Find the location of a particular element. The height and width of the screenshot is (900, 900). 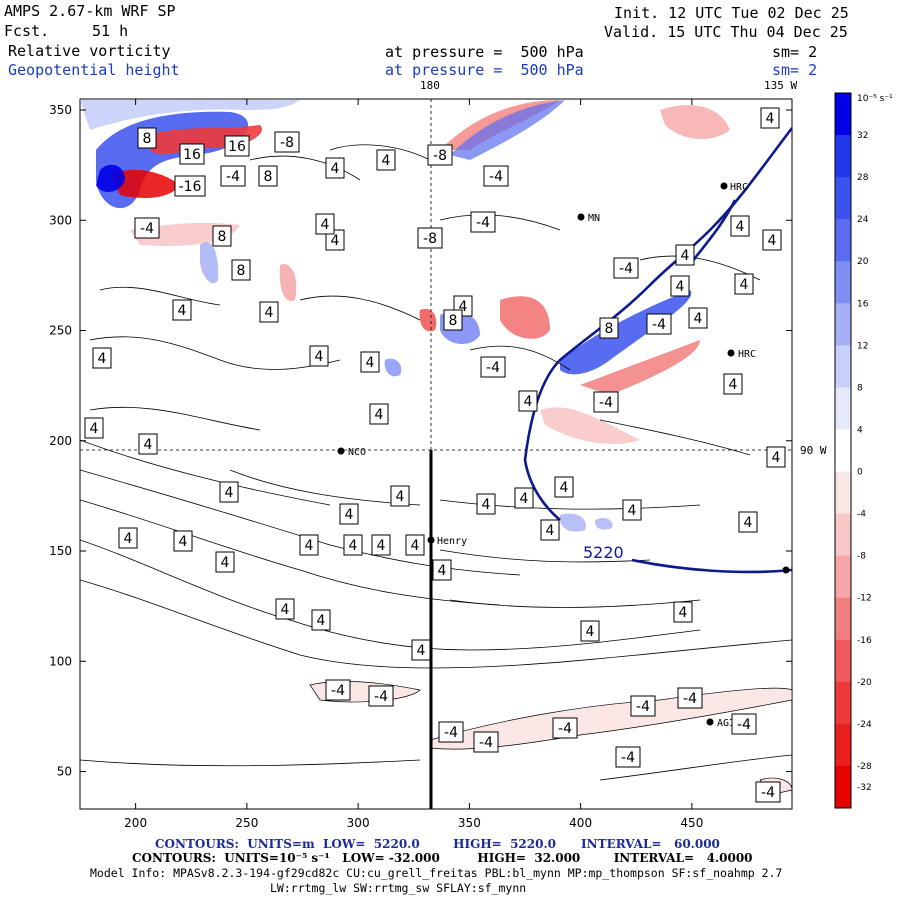

height-contour-line is located at coordinates (711, 566).